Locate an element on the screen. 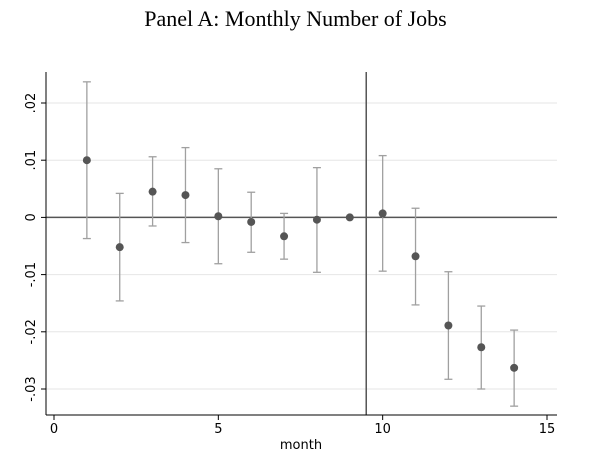  x-tick-label: 0 is located at coordinates (54, 429).